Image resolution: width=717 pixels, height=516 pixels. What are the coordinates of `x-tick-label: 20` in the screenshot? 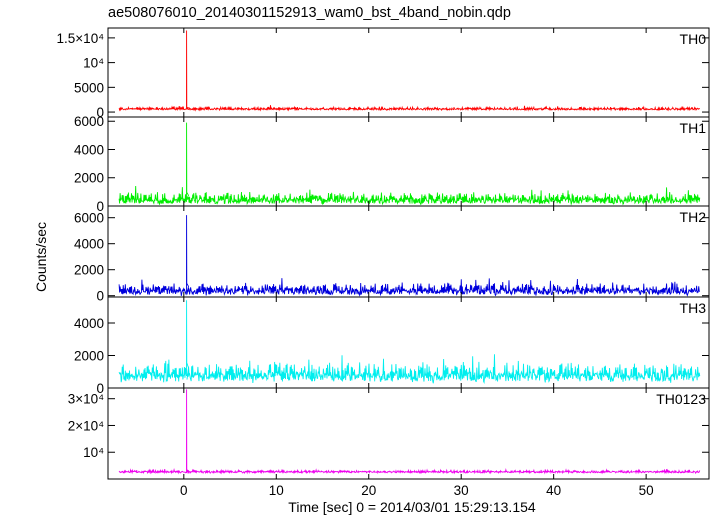 It's located at (368, 490).